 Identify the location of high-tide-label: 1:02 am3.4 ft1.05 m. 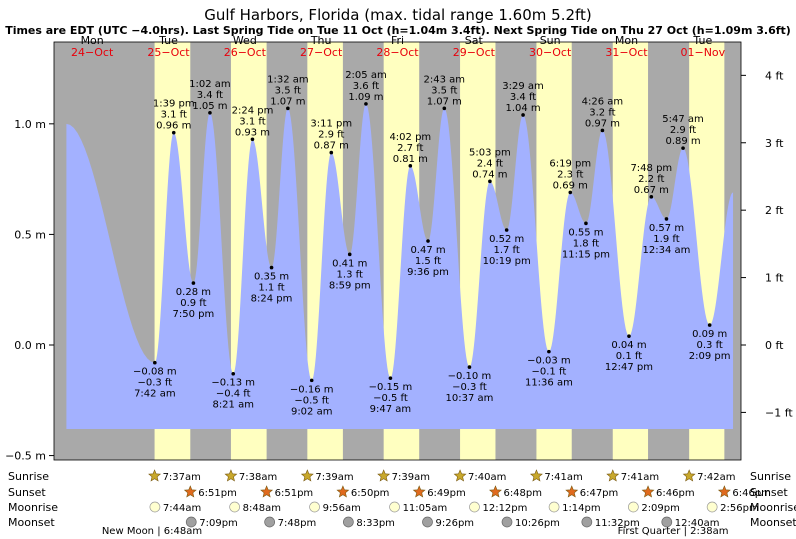
(210, 95).